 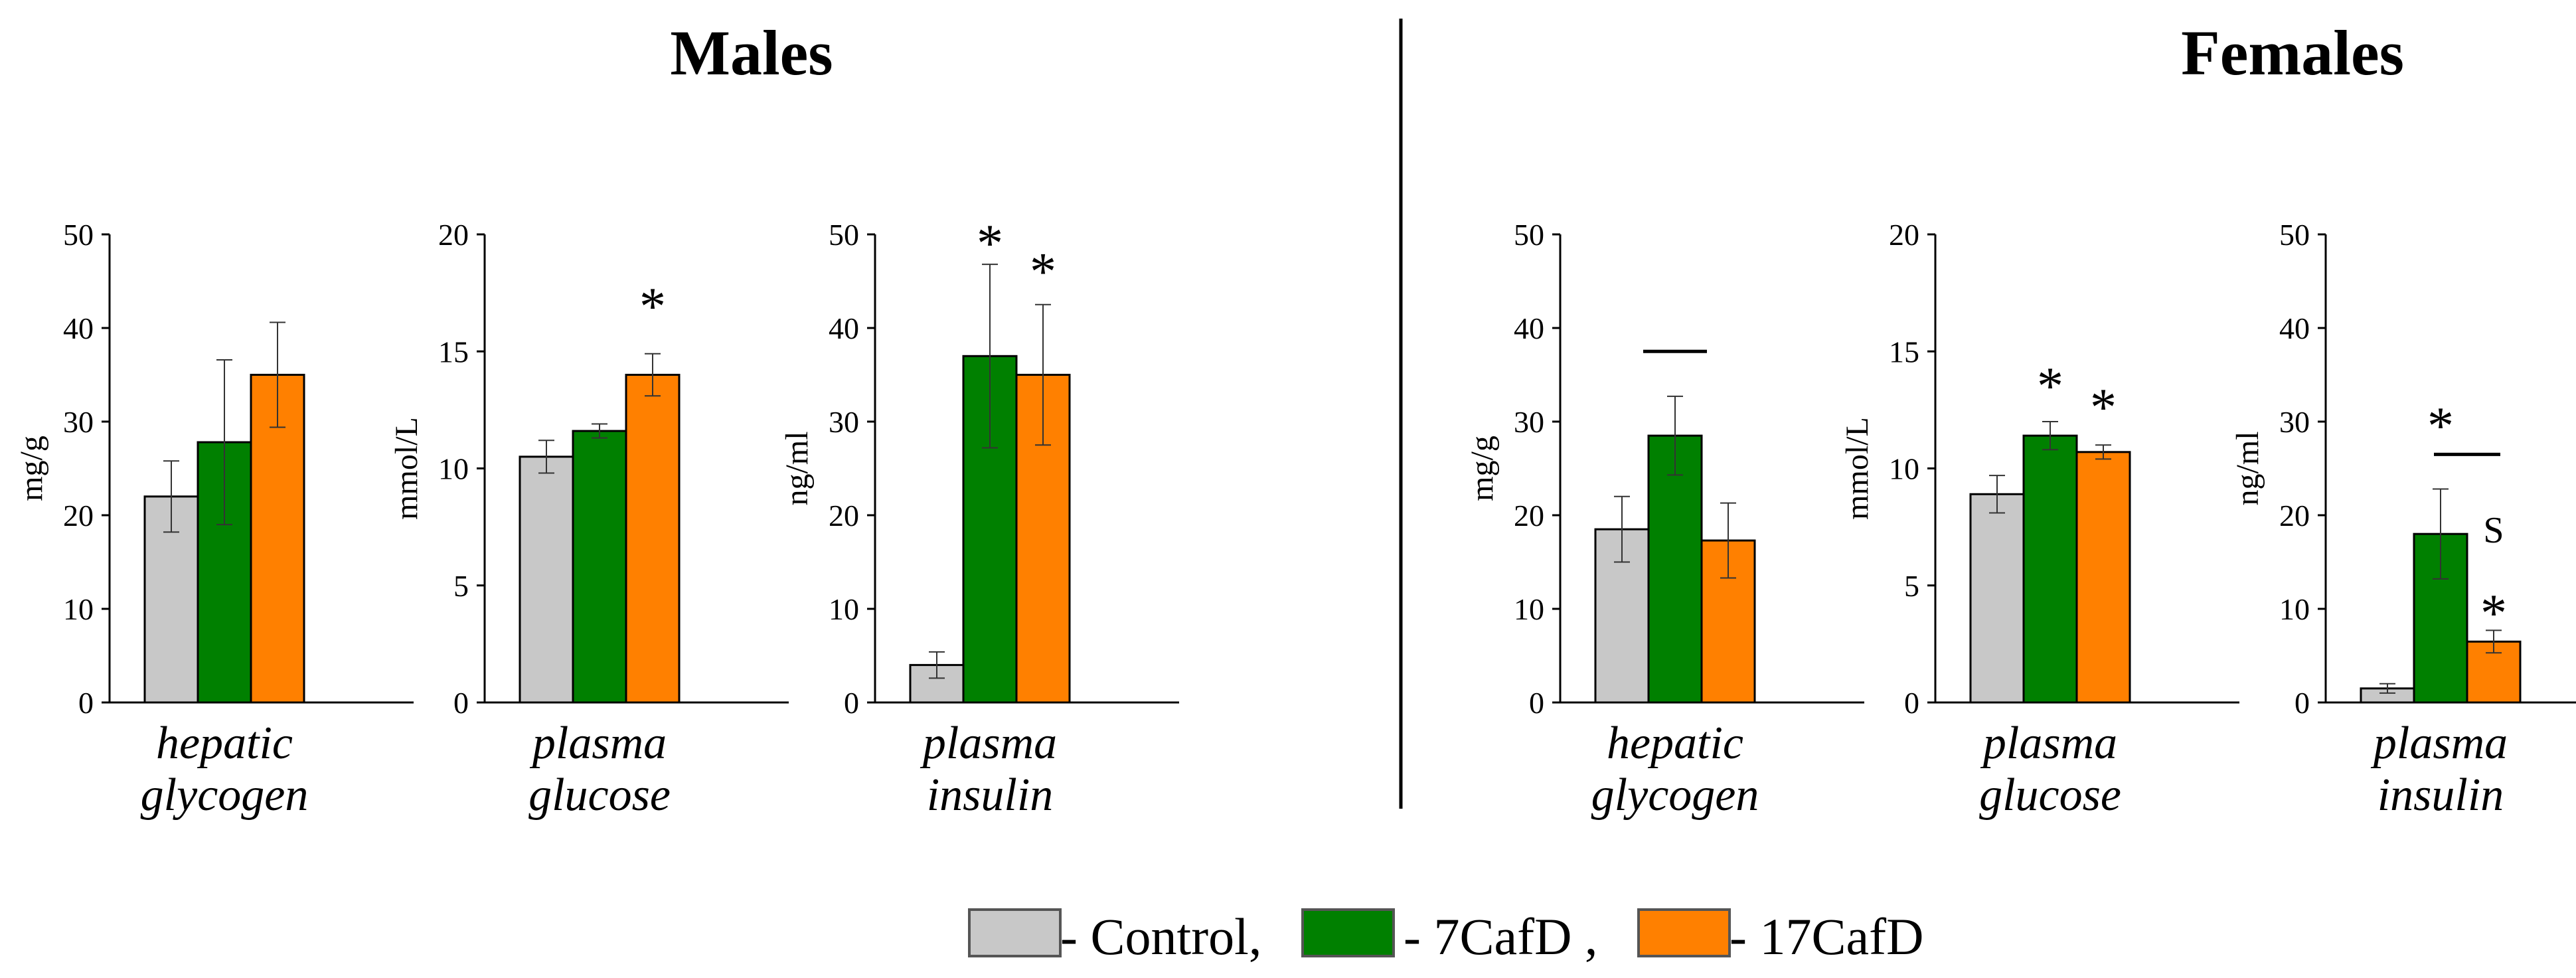 What do you see at coordinates (2294, 328) in the screenshot?
I see `females-plasma-insulin-tick-label-40: 40` at bounding box center [2294, 328].